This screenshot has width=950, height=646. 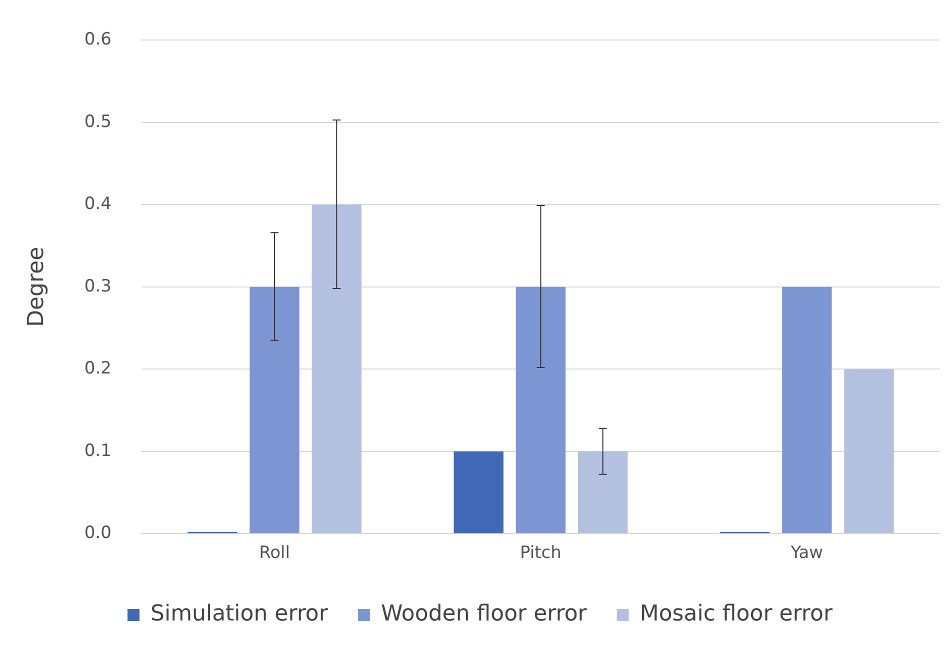 I want to click on y-tick-label: 0.0, so click(x=98, y=533).